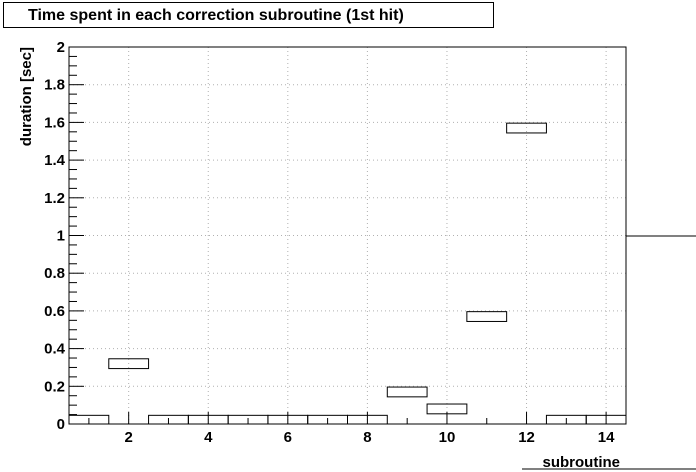 The height and width of the screenshot is (472, 696). What do you see at coordinates (129, 437) in the screenshot?
I see `x-tick-label: 2` at bounding box center [129, 437].